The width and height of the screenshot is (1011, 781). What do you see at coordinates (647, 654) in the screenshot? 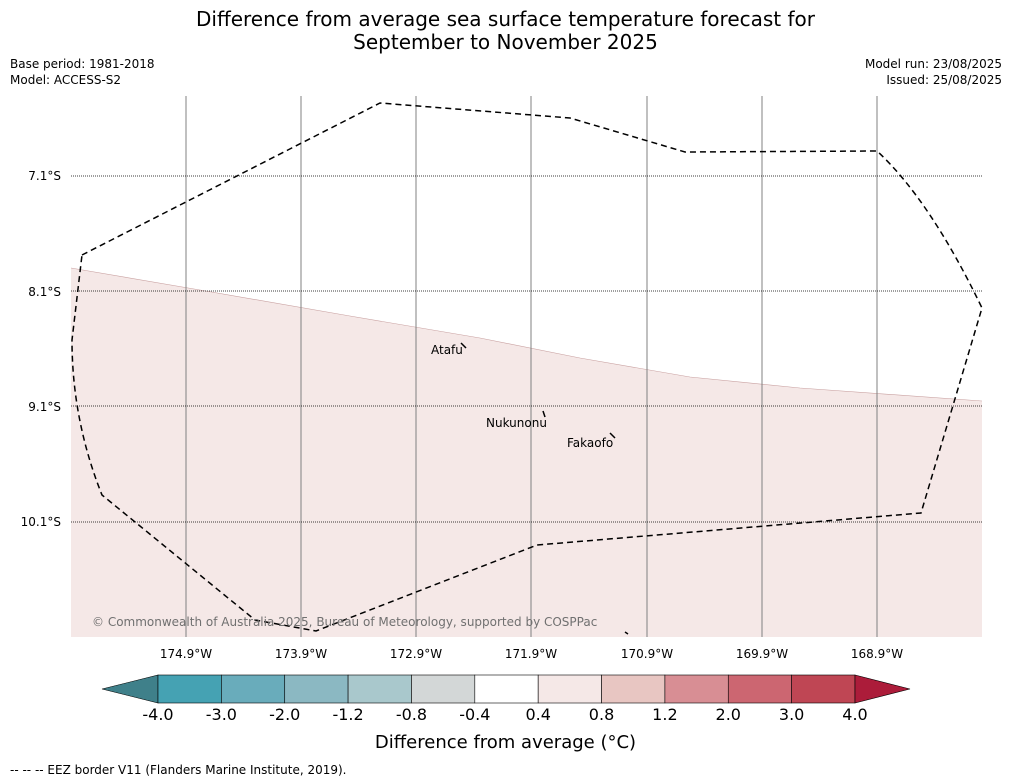
I see `lon-label-170-9: 170.9°W` at bounding box center [647, 654].